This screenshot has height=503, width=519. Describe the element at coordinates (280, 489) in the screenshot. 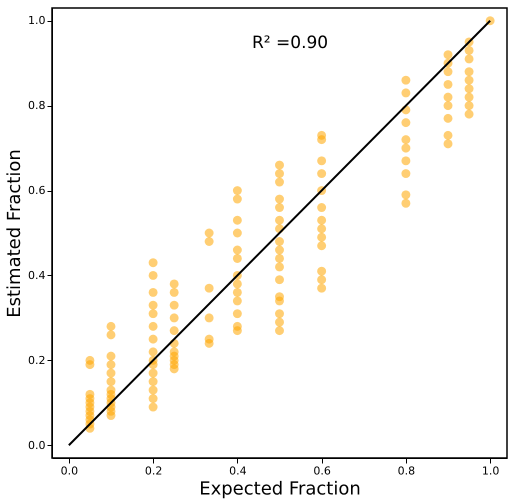

I see `x-axis-title: Expected Fraction` at that location.